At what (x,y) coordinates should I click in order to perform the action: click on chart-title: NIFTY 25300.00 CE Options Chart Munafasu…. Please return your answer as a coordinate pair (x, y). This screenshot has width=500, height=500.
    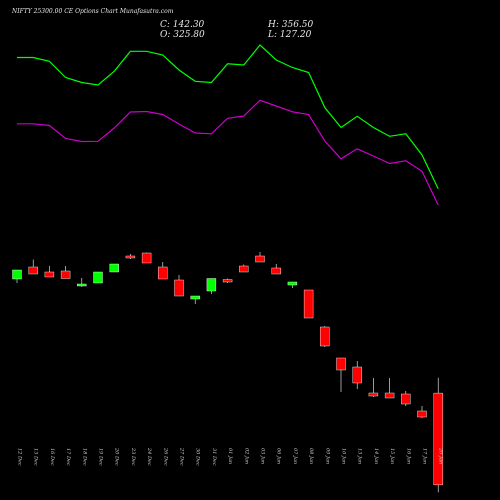
    Looking at the image, I should click on (93, 11).